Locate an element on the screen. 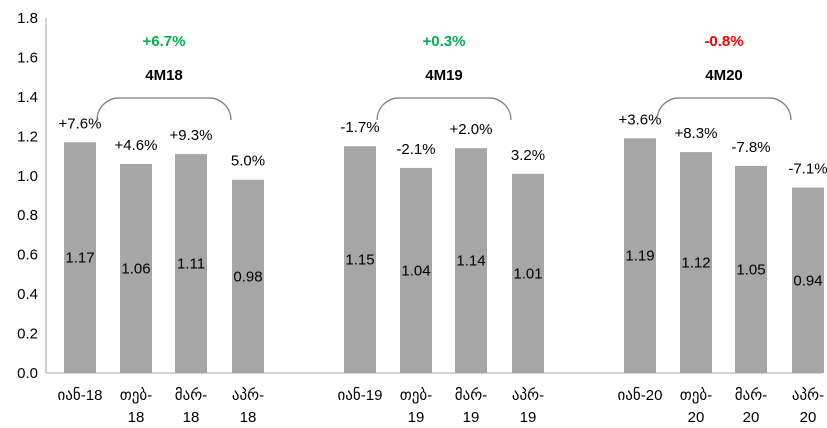 This screenshot has width=827, height=428. bar-yoy-label: 3.2% is located at coordinates (528, 155).